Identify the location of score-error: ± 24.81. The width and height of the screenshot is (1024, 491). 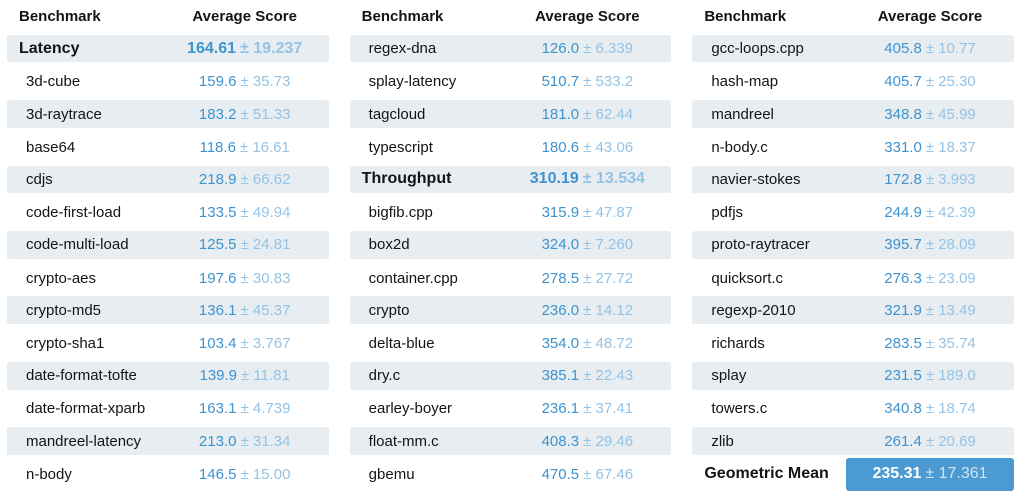
(265, 245).